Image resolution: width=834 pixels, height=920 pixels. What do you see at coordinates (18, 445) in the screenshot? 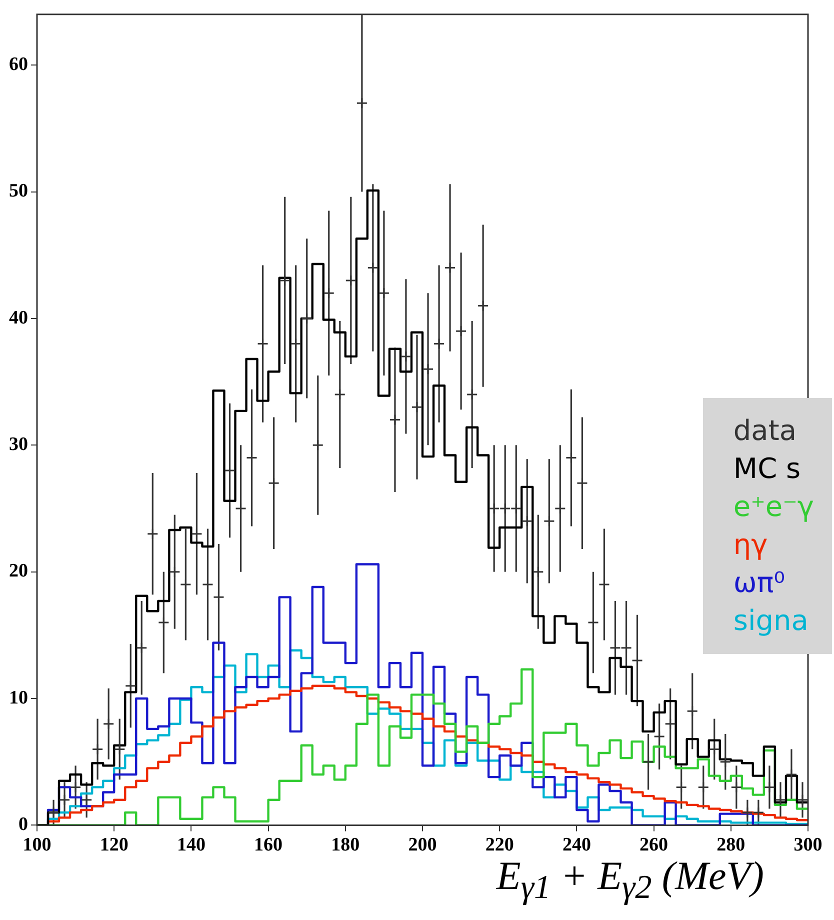
I see `y-tick-label: 30` at bounding box center [18, 445].